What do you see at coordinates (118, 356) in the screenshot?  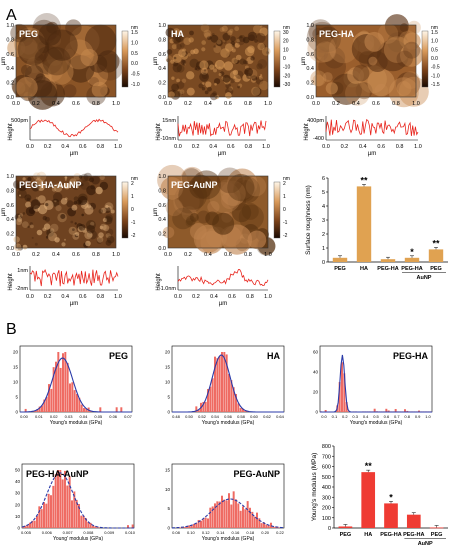 I see `histogram-sample-label: PEG` at bounding box center [118, 356].